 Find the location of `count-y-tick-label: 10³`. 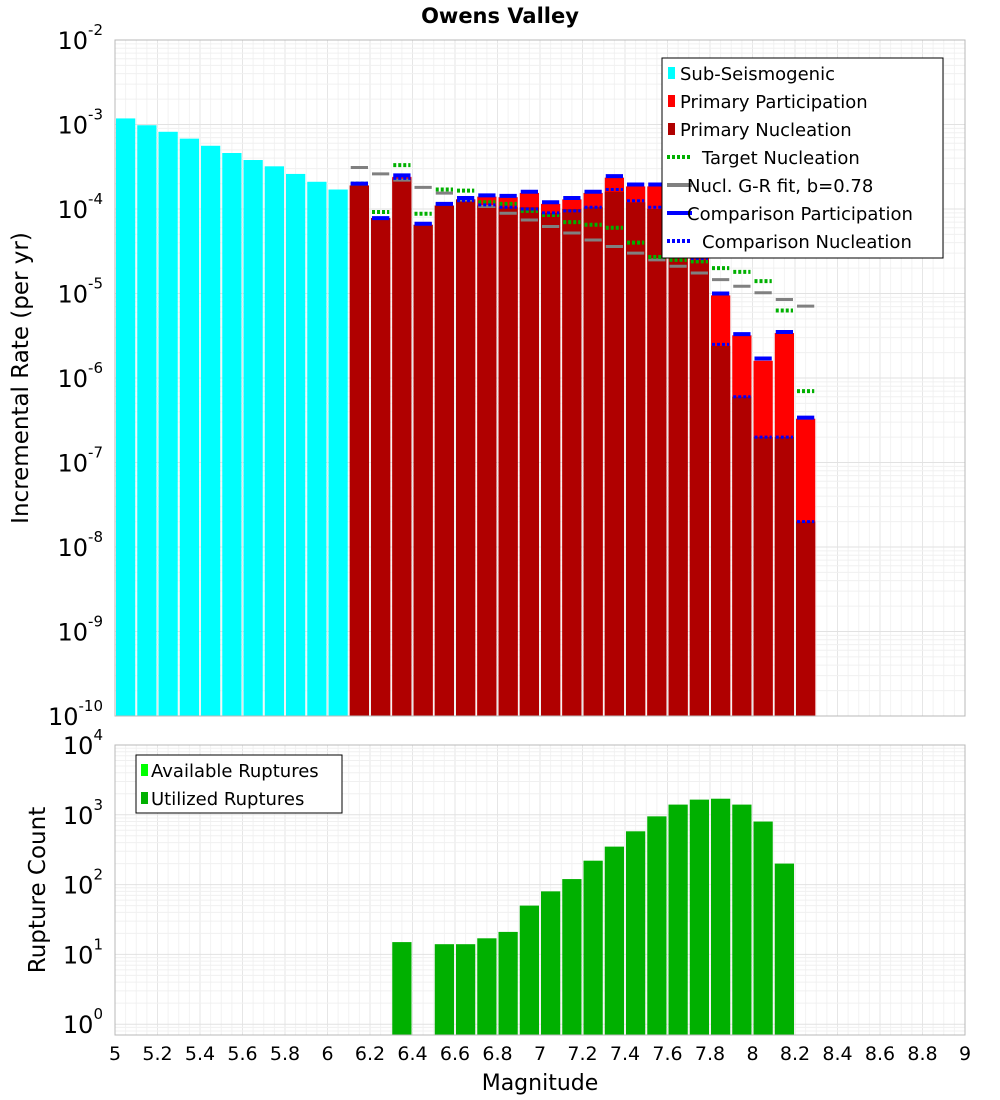

count-y-tick-label: 10³ is located at coordinates (83, 813).